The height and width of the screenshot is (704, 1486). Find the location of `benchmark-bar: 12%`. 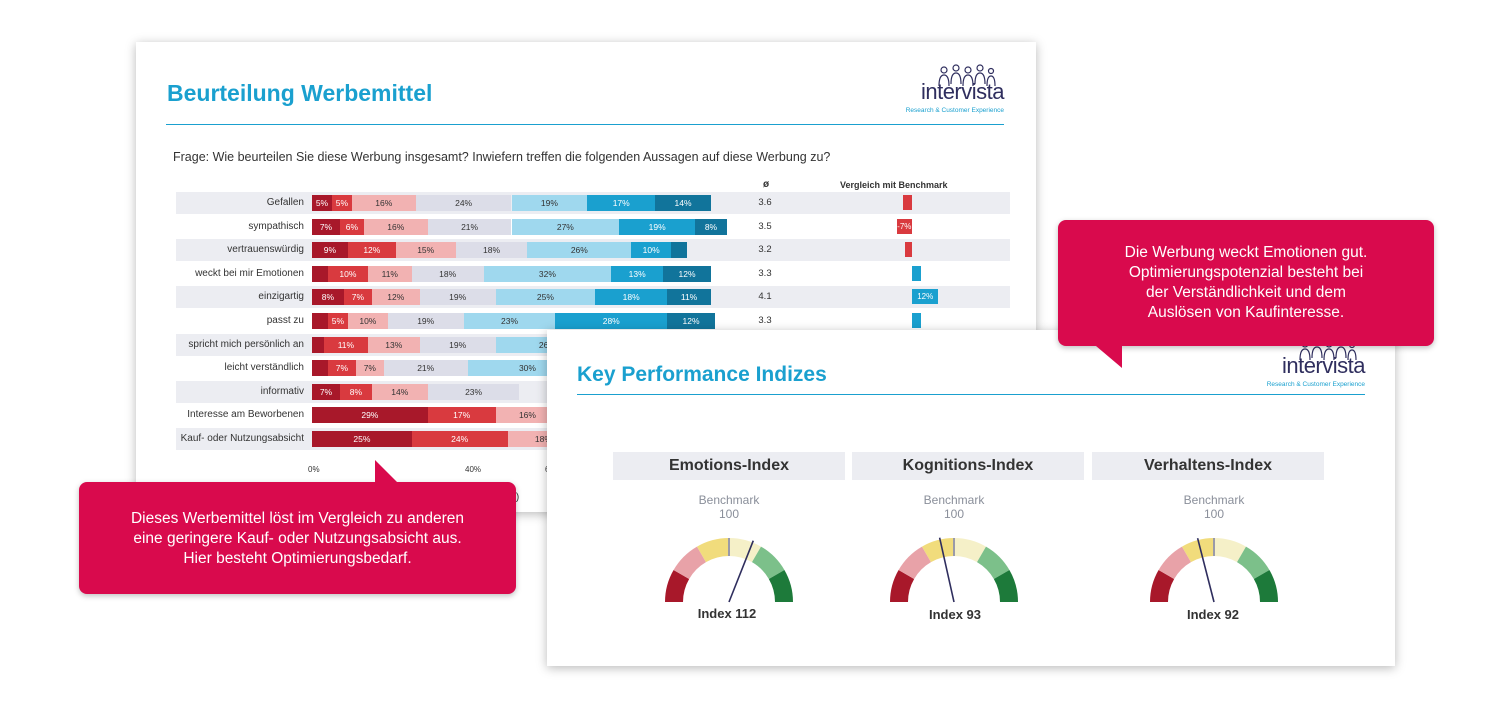

benchmark-bar: 12% is located at coordinates (925, 297).